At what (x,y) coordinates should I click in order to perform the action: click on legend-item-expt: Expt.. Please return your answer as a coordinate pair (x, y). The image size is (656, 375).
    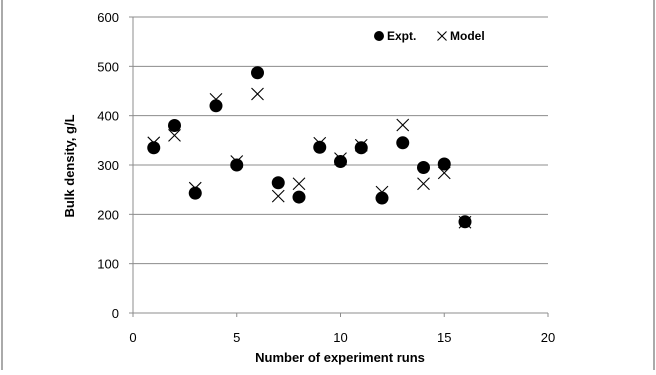
    Looking at the image, I should click on (395, 36).